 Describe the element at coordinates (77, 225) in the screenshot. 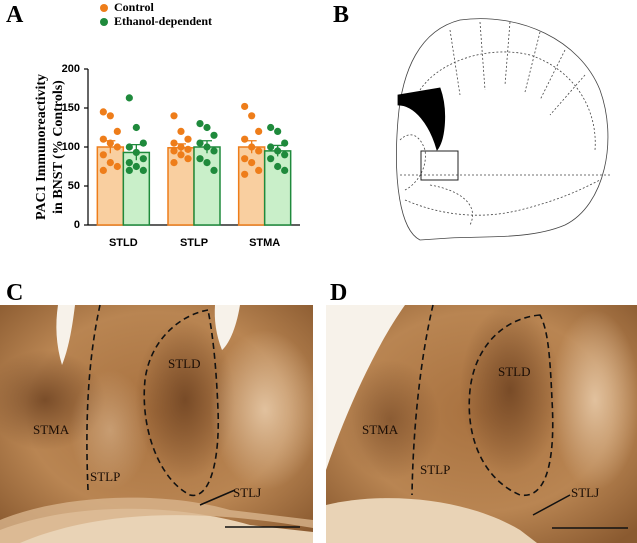

I see `y-tick-label: 0` at that location.